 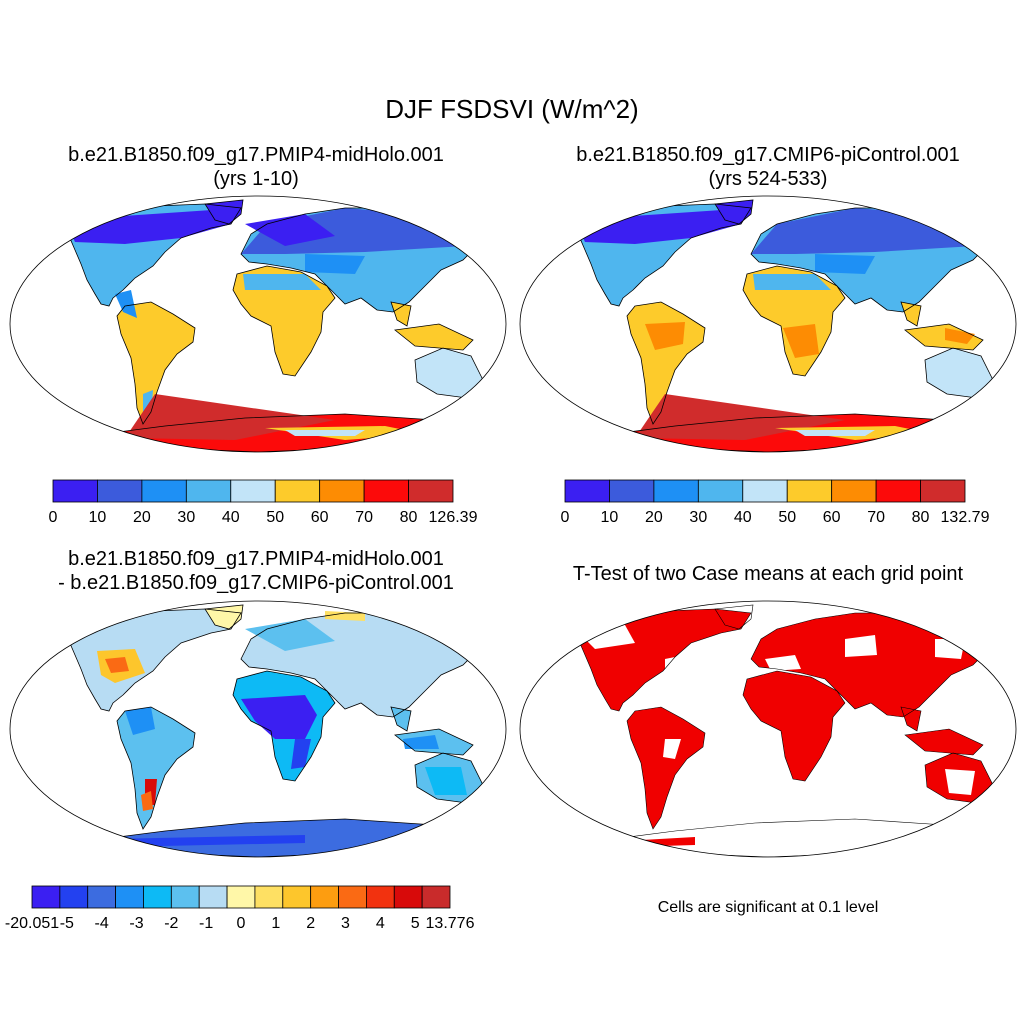 What do you see at coordinates (380, 923) in the screenshot?
I see `difference-colorbar-label-10: 4` at bounding box center [380, 923].